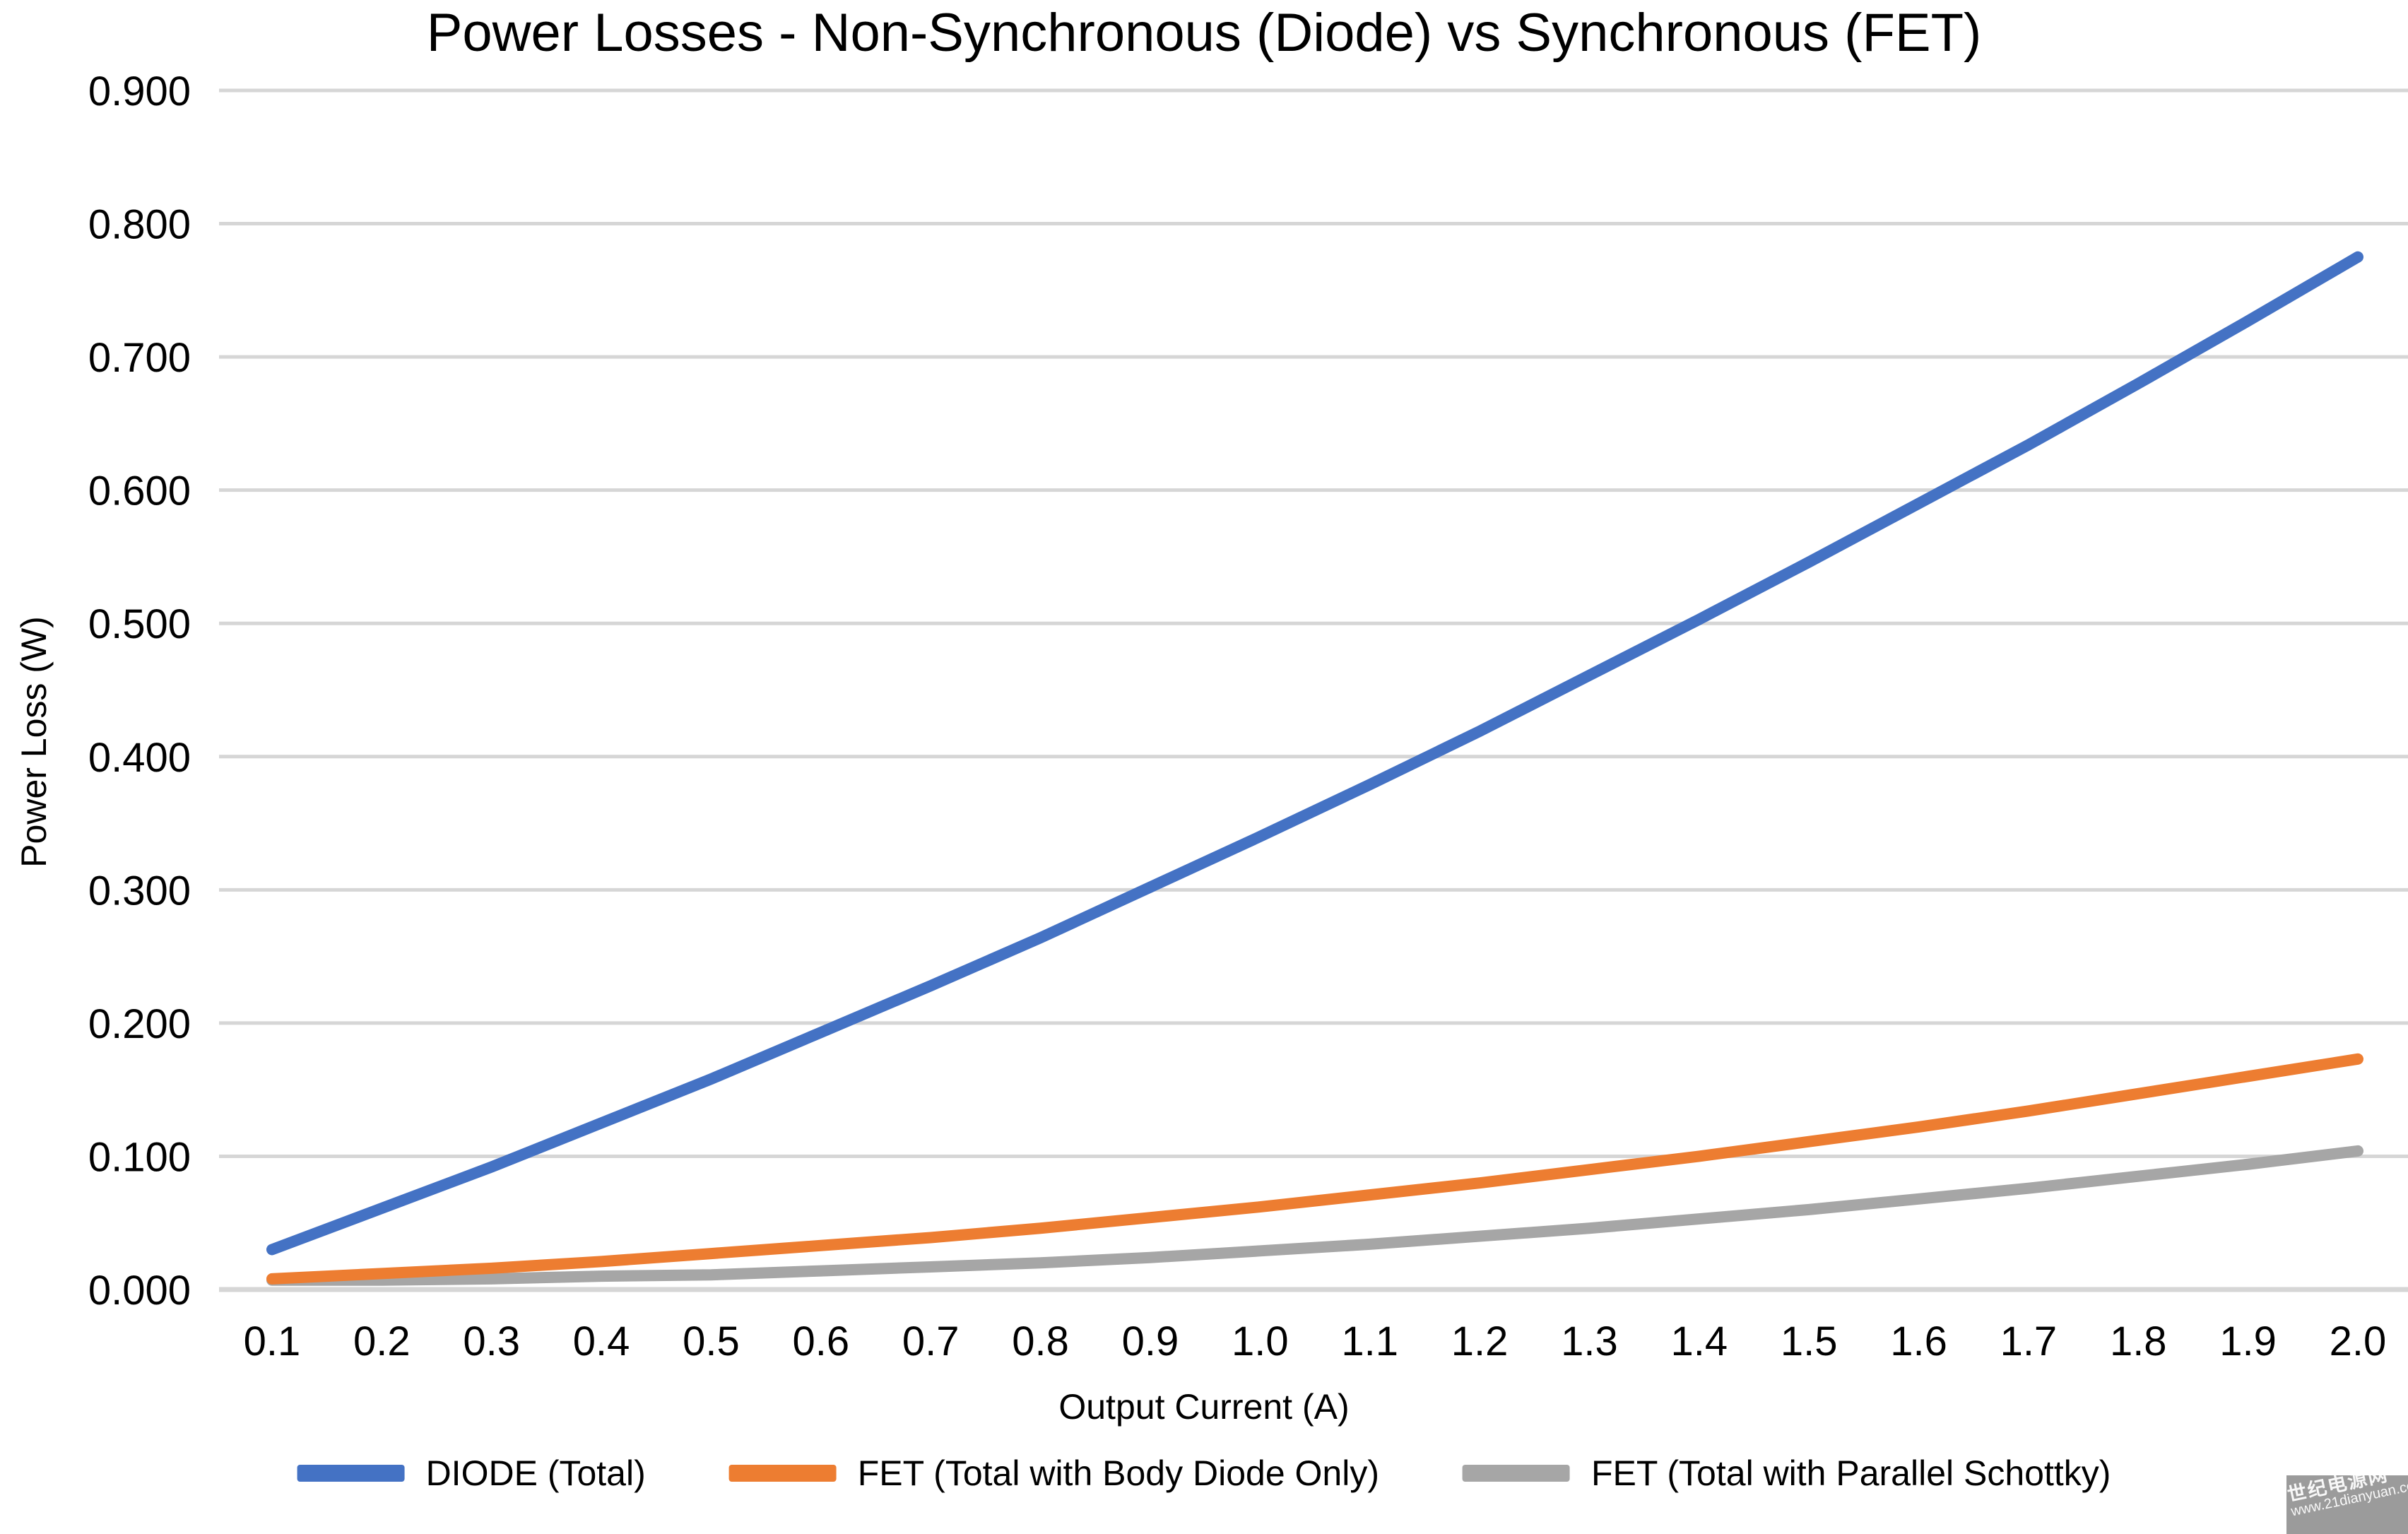 The width and height of the screenshot is (2408, 1534). I want to click on legend-item-fet-total-with-body-diode-only: FET (Total with Body Diode Only), so click(1053, 1473).